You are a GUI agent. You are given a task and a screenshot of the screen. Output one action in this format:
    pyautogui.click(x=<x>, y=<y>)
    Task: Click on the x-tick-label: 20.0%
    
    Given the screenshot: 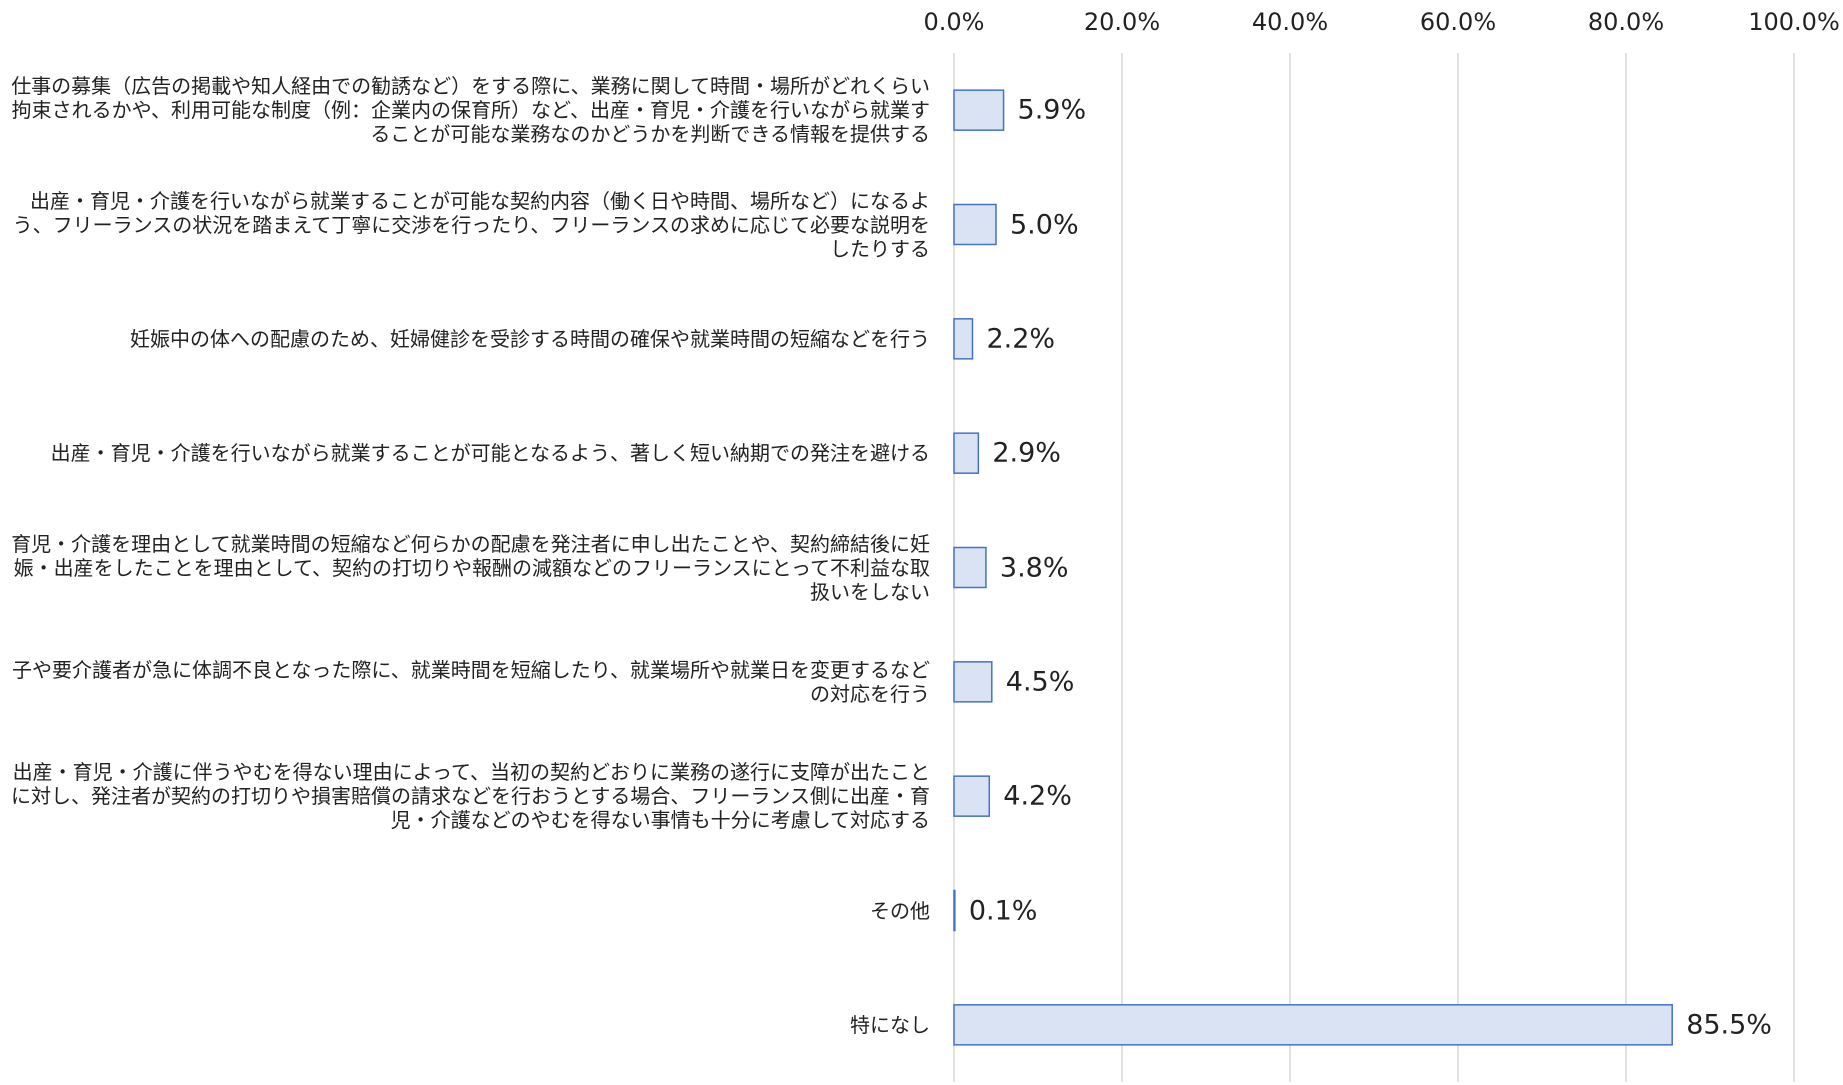 What is the action you would take?
    pyautogui.click(x=1122, y=22)
    